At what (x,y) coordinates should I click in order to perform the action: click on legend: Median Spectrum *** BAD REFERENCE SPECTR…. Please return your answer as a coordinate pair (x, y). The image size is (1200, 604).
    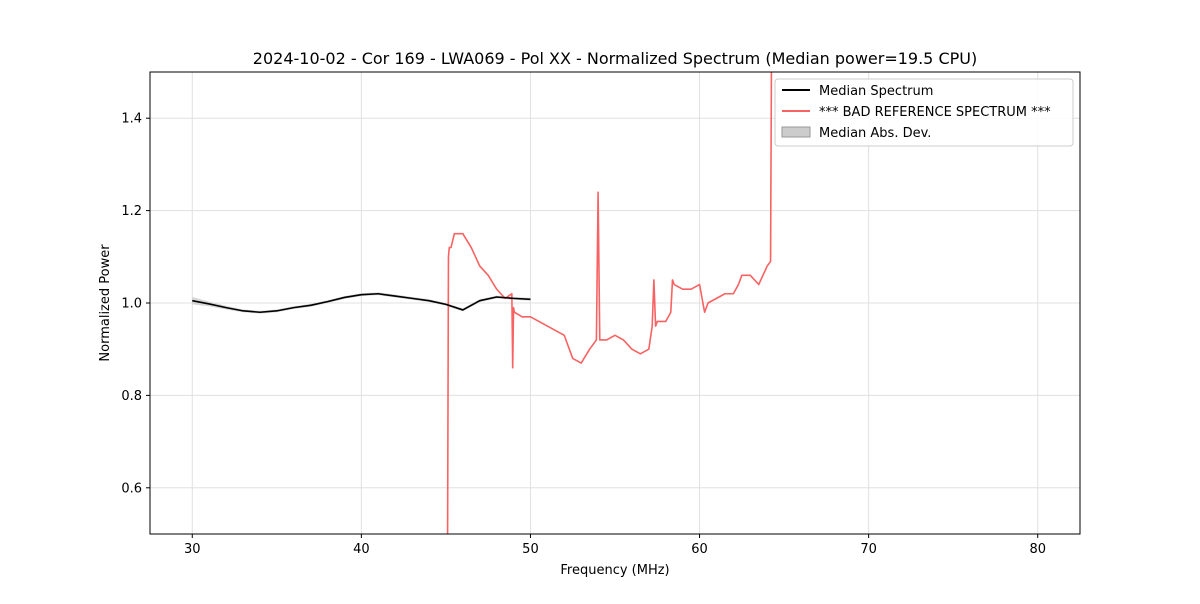
    Looking at the image, I should click on (924, 112).